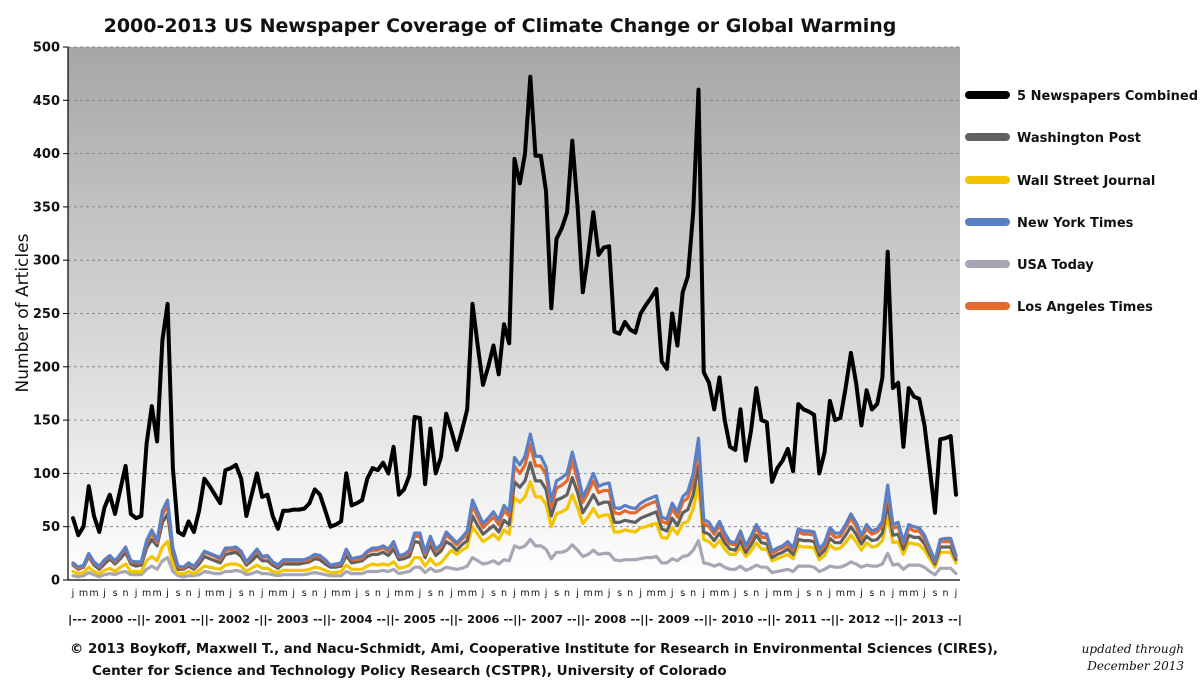 This screenshot has width=1200, height=684. Describe the element at coordinates (514, 558) in the screenshot. I see `series-line-usa-today` at that location.